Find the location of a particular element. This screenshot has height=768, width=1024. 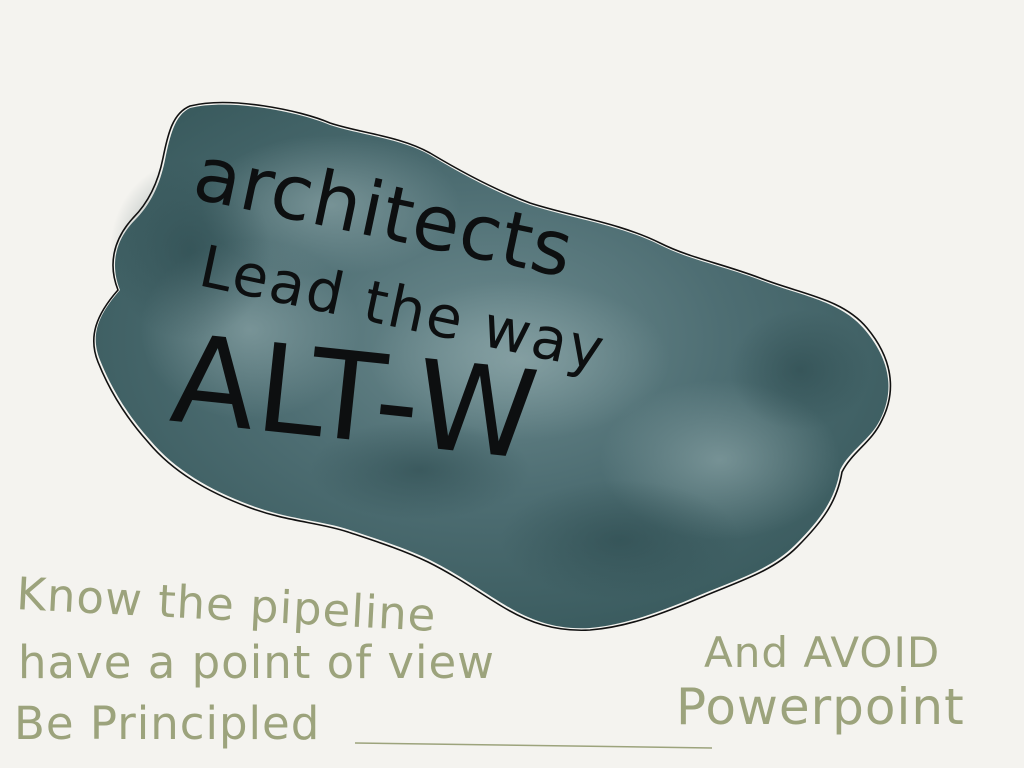

note-be-principled: Be Principled is located at coordinates (167, 723).